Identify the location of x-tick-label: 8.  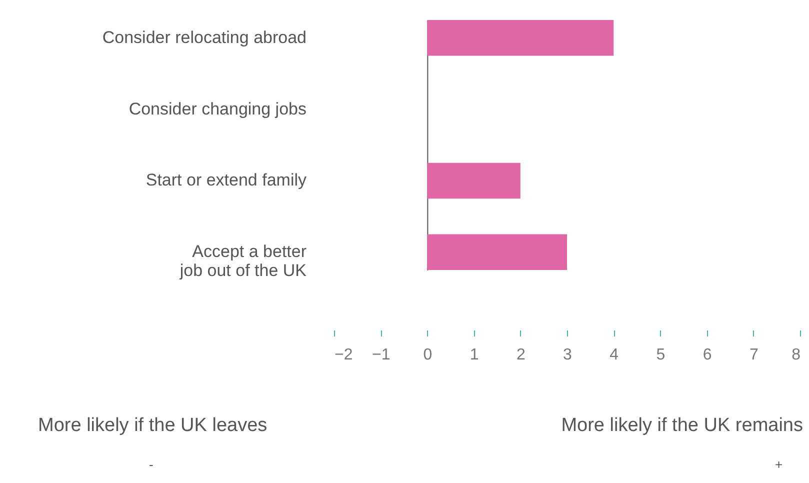
(796, 355).